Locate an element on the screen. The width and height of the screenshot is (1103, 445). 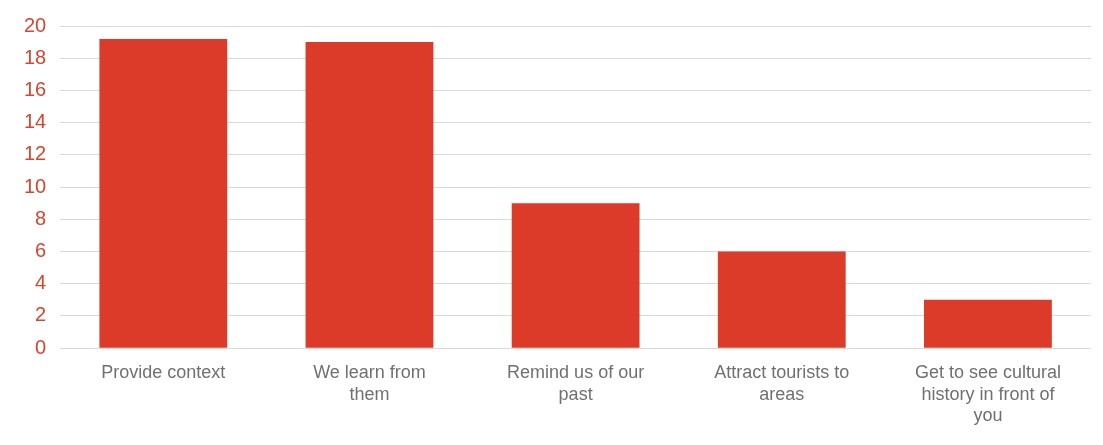
y-tick-label: 10 is located at coordinates (35, 185).